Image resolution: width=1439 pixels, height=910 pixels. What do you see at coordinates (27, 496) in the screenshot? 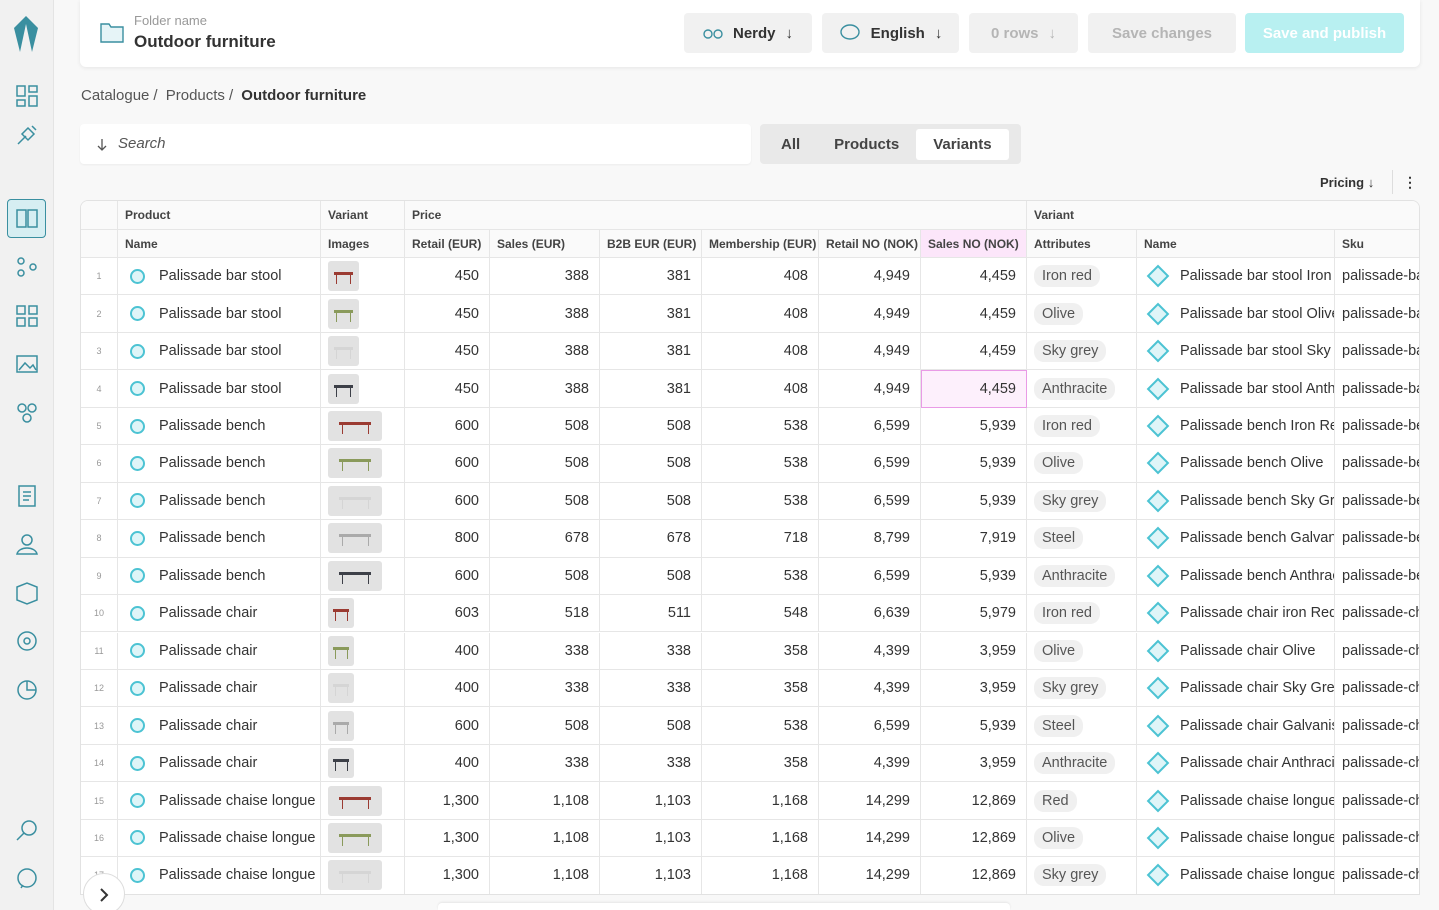
I see `orders-icon` at bounding box center [27, 496].